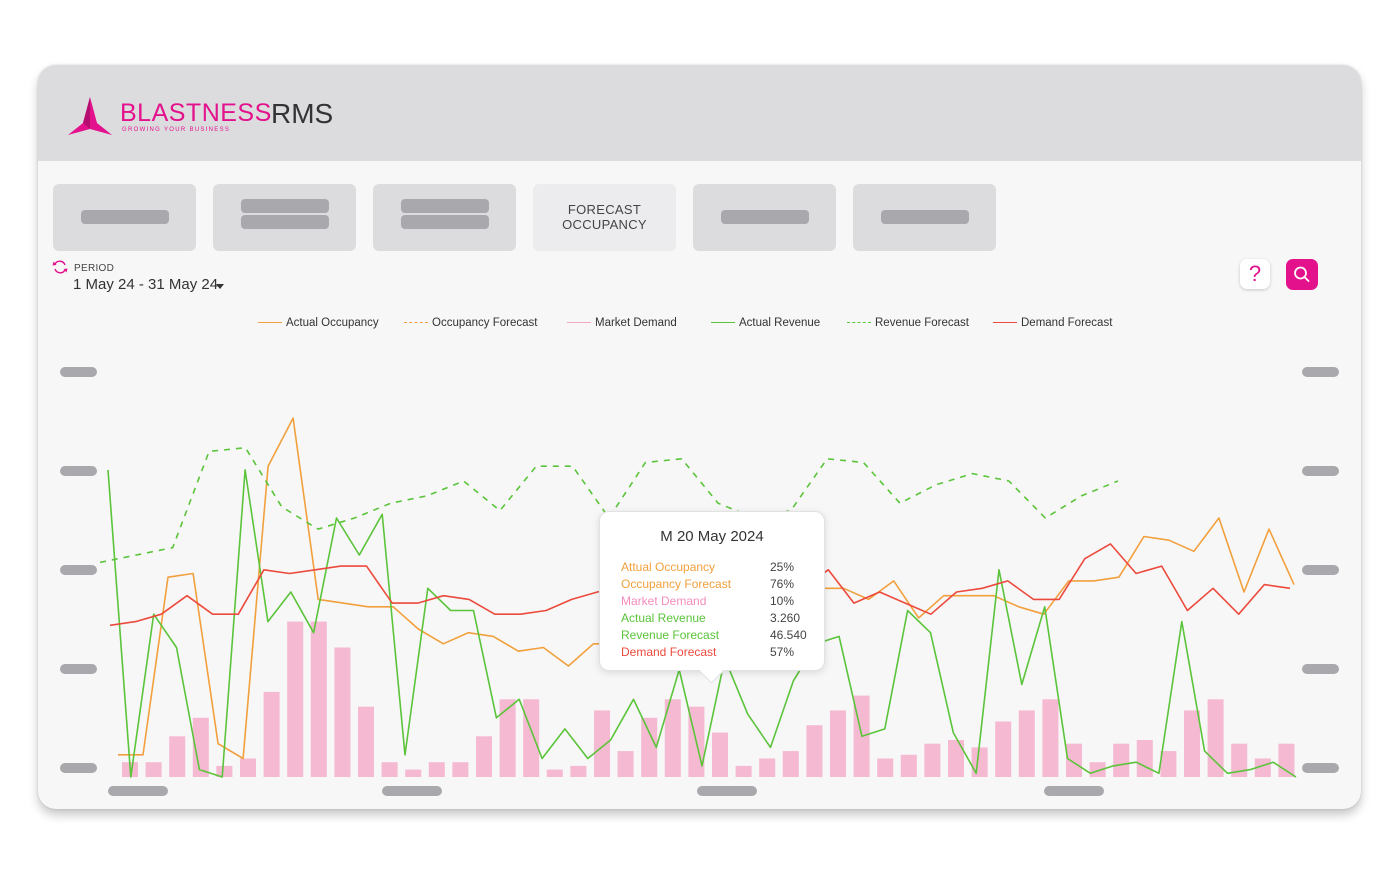 The width and height of the screenshot is (1400, 874). What do you see at coordinates (716, 636) in the screenshot?
I see `tooltip-row: Revenue Forecast 46.540` at bounding box center [716, 636].